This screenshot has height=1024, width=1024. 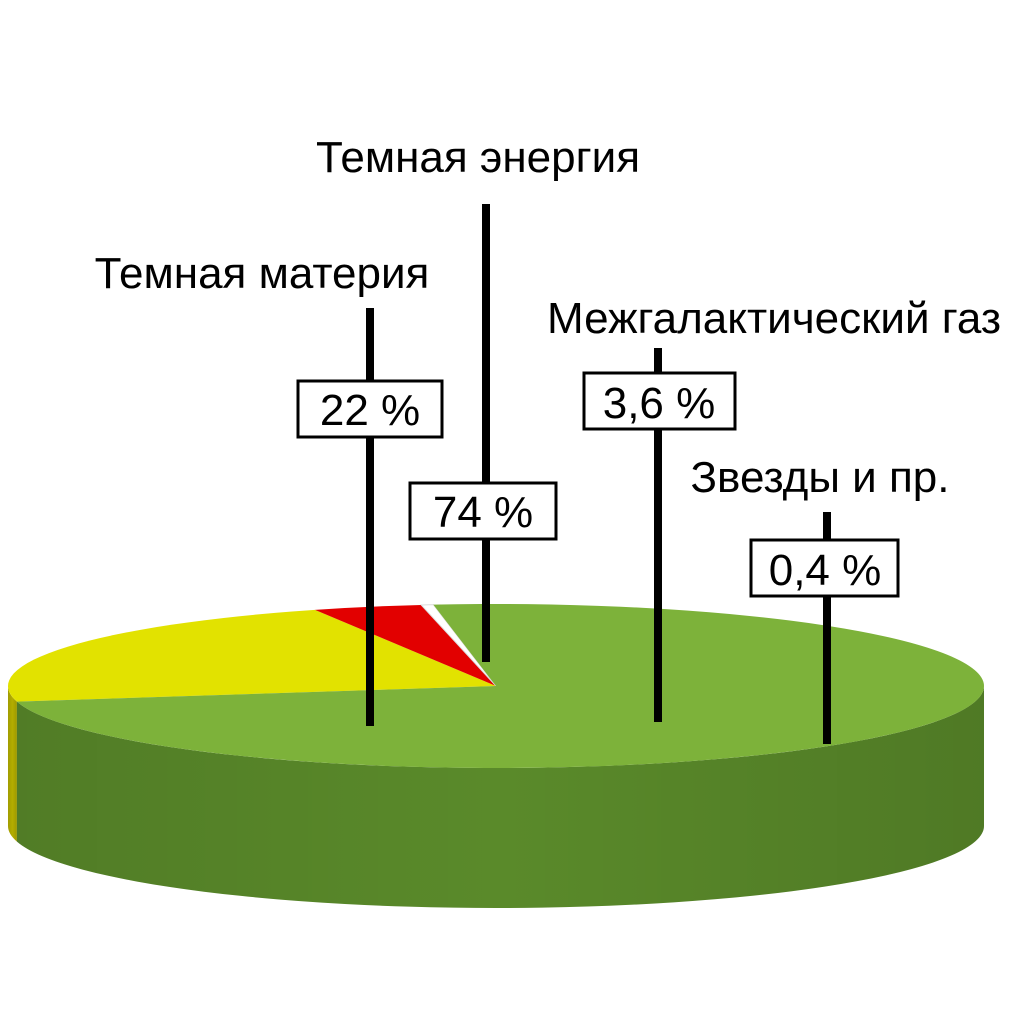 I want to click on slice-value-stars: 0,4 %, so click(x=825, y=570).